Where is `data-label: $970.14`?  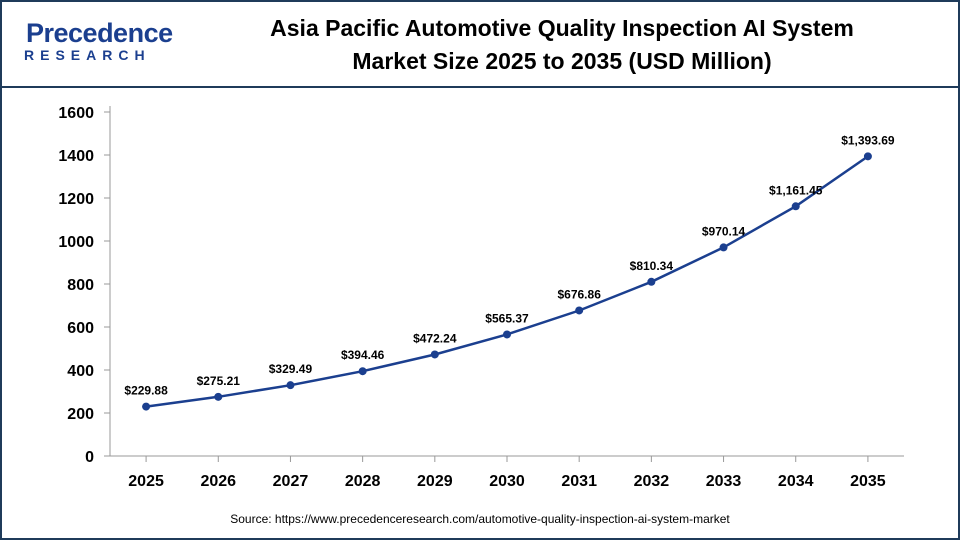 data-label: $970.14 is located at coordinates (724, 231).